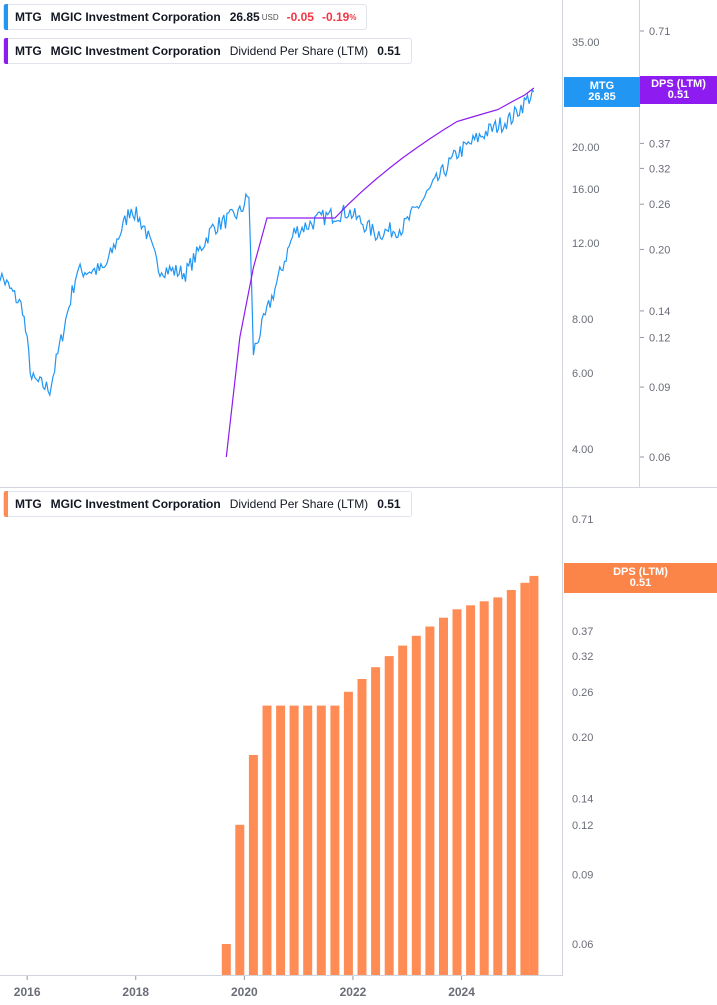 This screenshot has width=717, height=1005. Describe the element at coordinates (582, 875) in the screenshot. I see `bar-axis-tick-label: 0.09` at that location.